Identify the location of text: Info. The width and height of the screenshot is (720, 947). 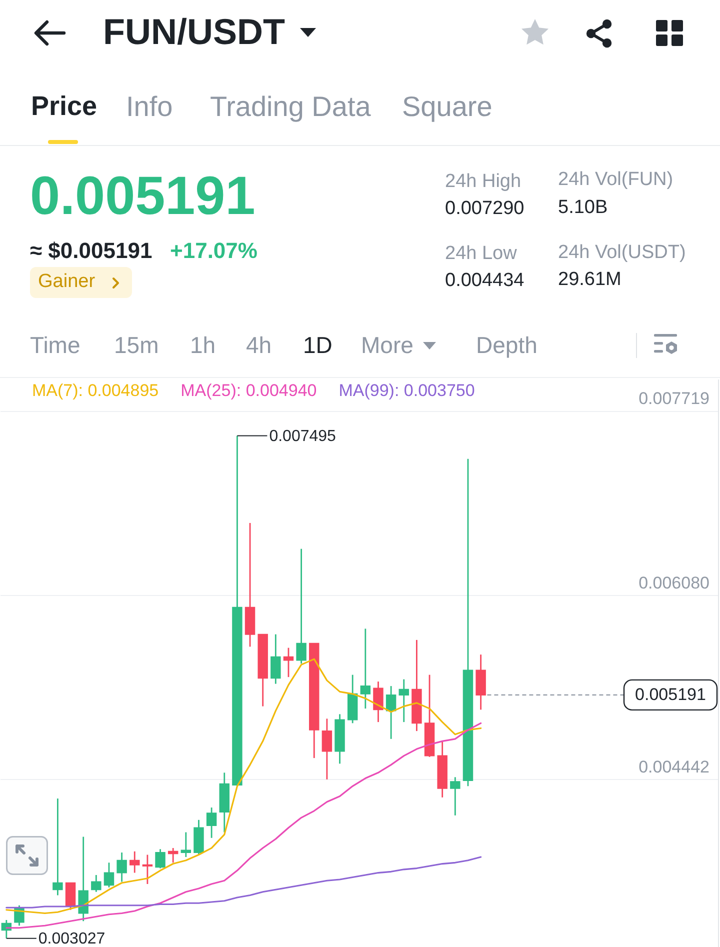
(149, 106).